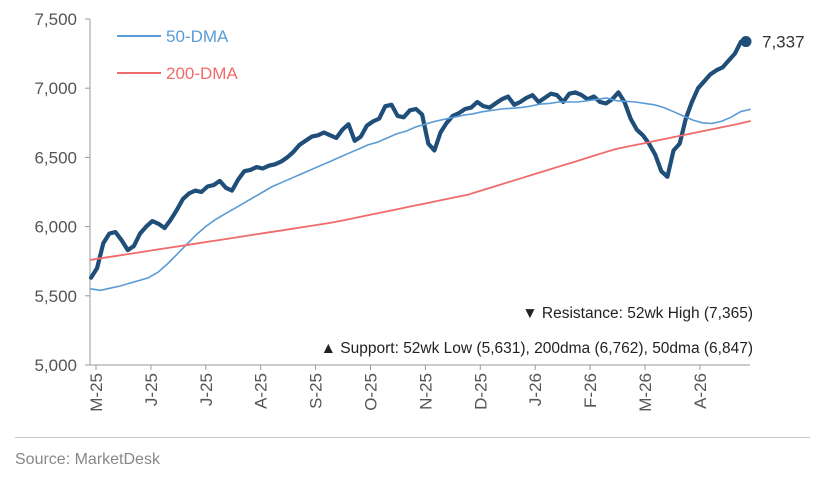 Image resolution: width=825 pixels, height=485 pixels. What do you see at coordinates (637, 313) in the screenshot?
I see `resistance-annotation: ▼ Resistance: 52wk High (7,365)` at bounding box center [637, 313].